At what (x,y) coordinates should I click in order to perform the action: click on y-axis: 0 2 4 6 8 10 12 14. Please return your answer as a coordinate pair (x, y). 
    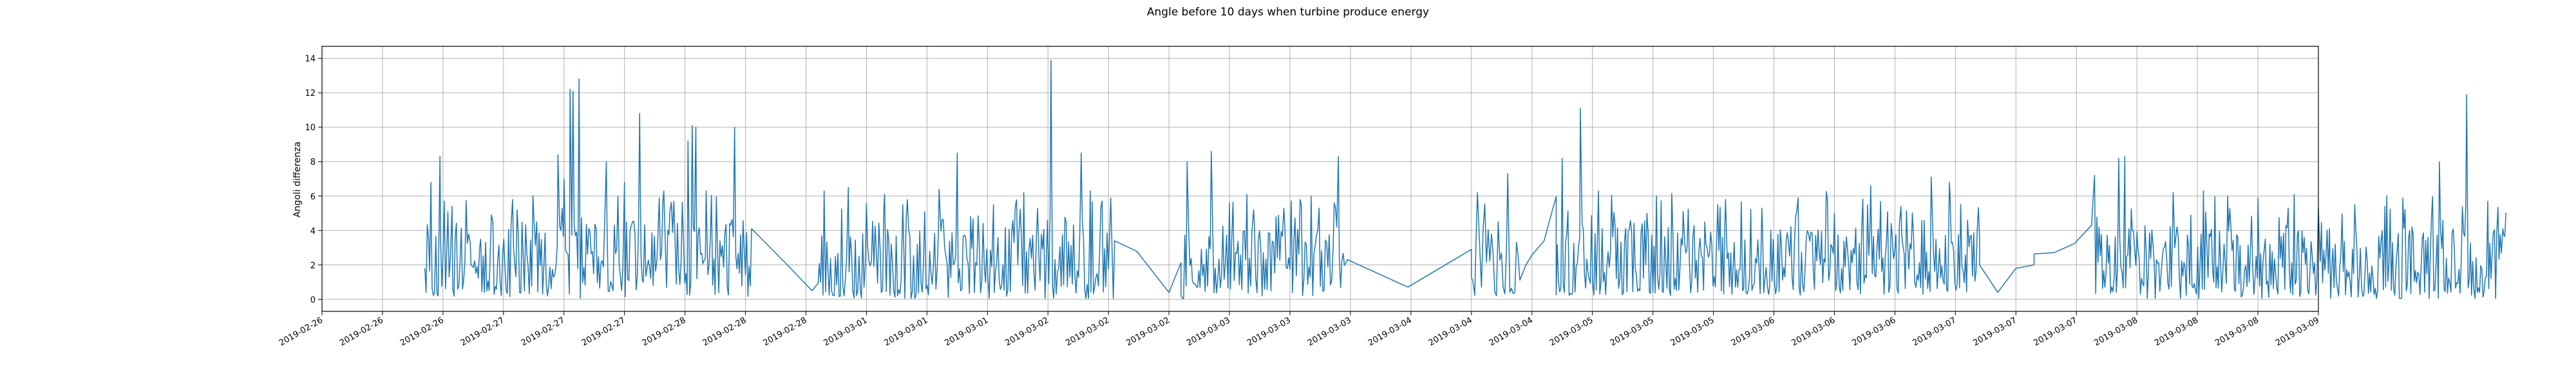
    Looking at the image, I should click on (313, 180).